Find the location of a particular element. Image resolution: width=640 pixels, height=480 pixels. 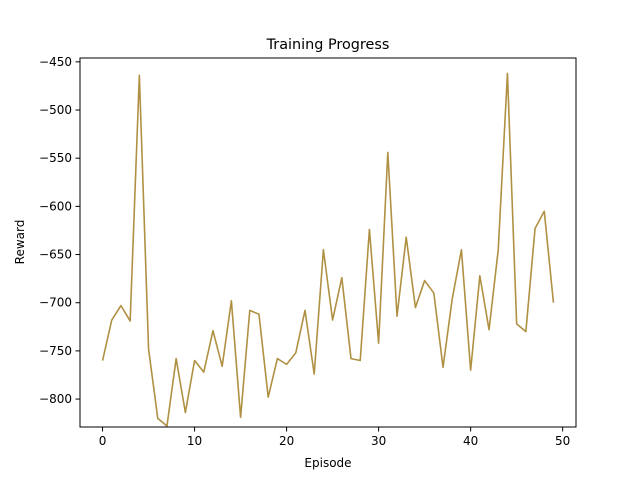

x-axis-title: Episode is located at coordinates (327, 463).